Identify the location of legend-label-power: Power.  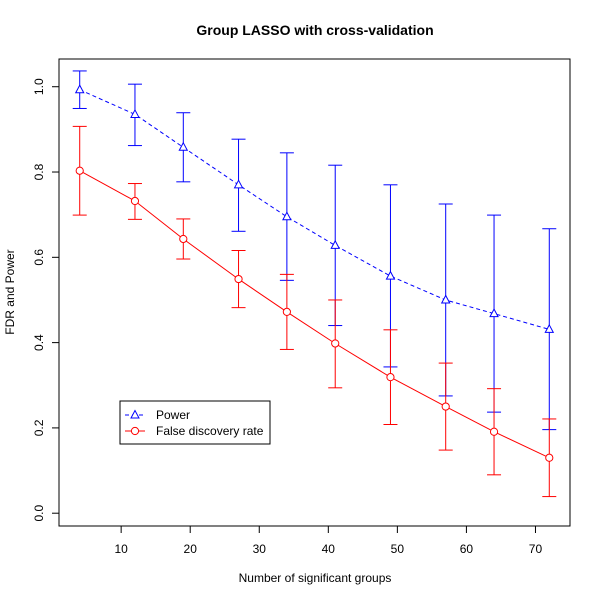
(173, 415).